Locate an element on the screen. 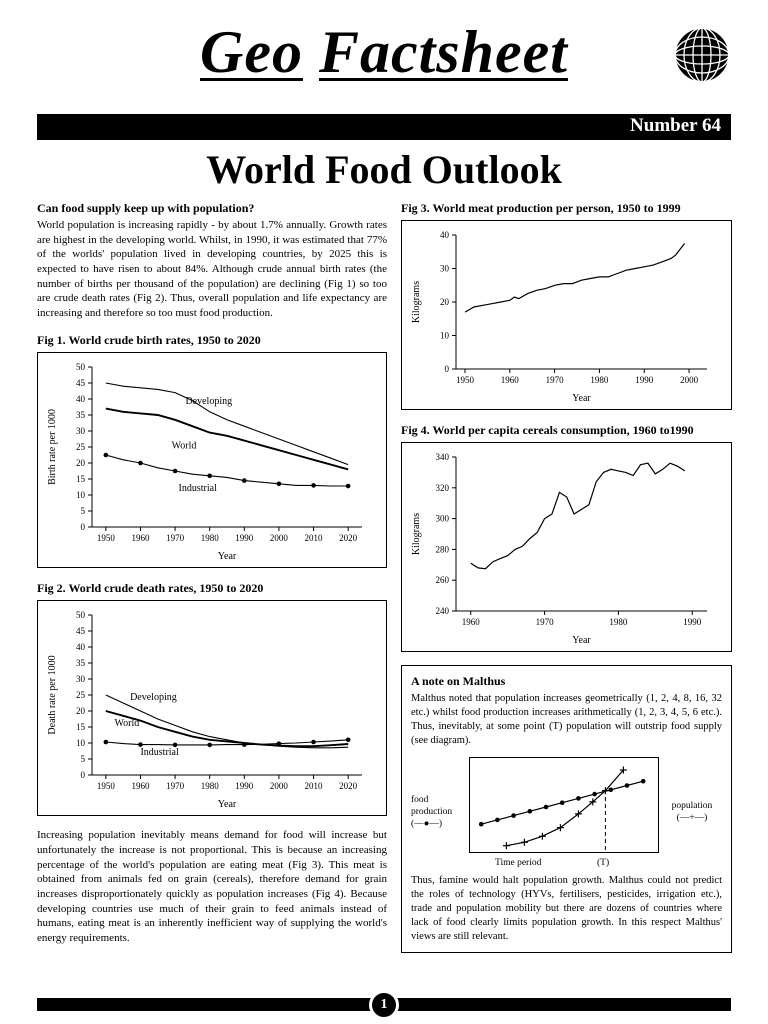 This screenshot has height=1024, width=768. svg-text: Kilograms is located at coordinates (416, 302).